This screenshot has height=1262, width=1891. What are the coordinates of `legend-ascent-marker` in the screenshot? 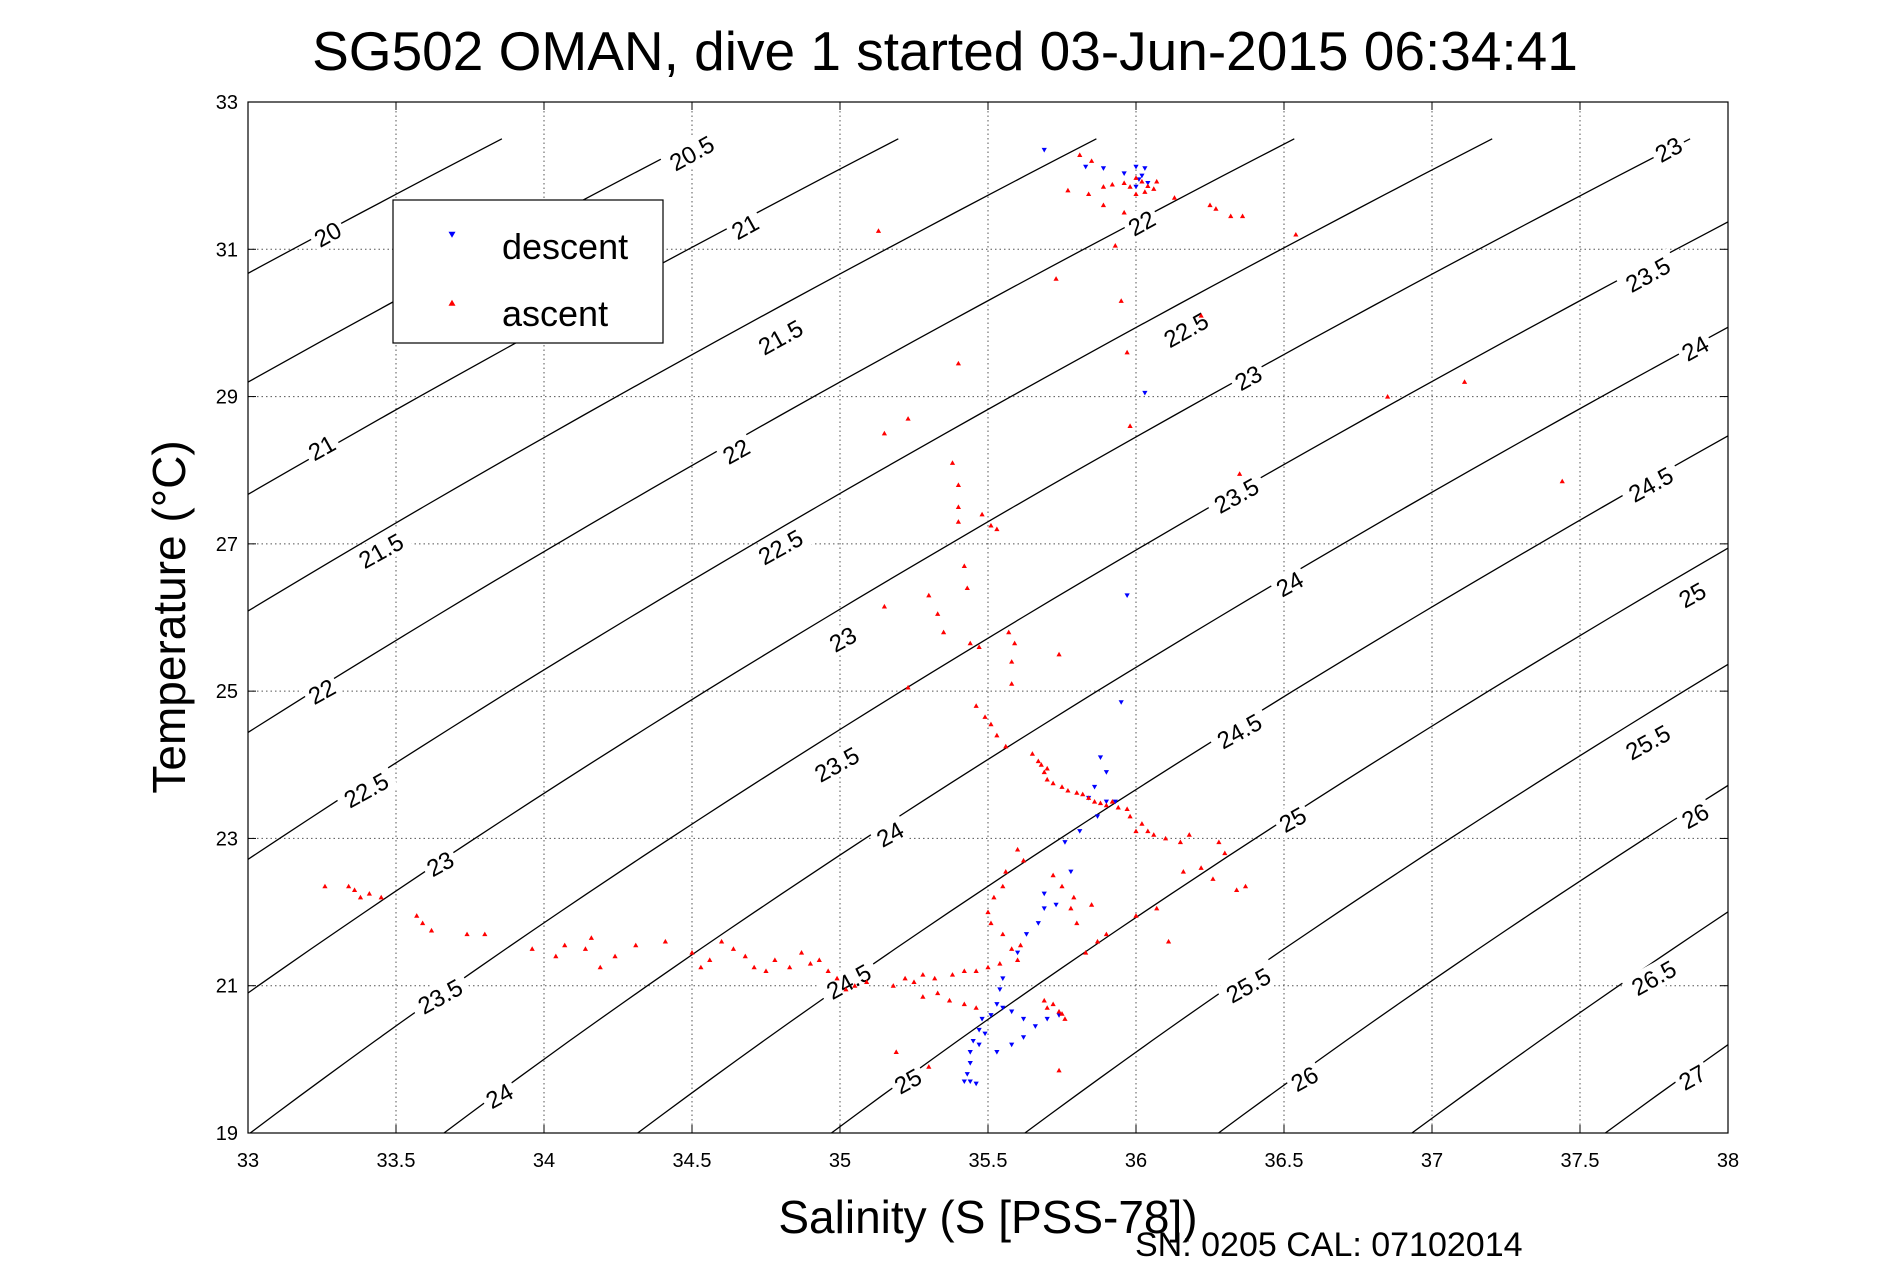 It's located at (452, 302).